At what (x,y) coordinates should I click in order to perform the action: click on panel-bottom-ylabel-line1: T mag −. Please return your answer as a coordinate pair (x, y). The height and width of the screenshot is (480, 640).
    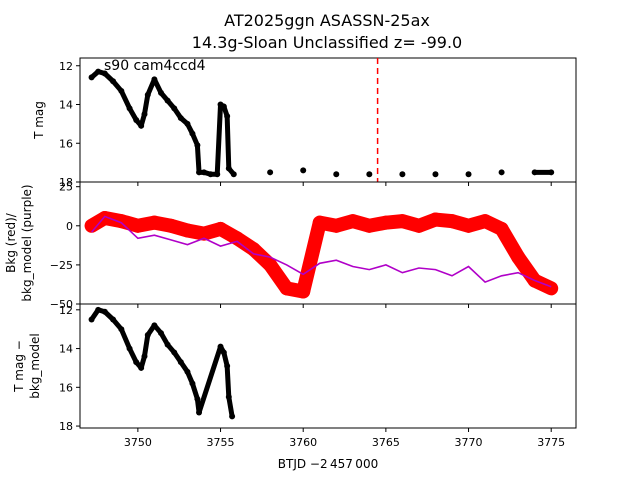
    Looking at the image, I should click on (19, 366).